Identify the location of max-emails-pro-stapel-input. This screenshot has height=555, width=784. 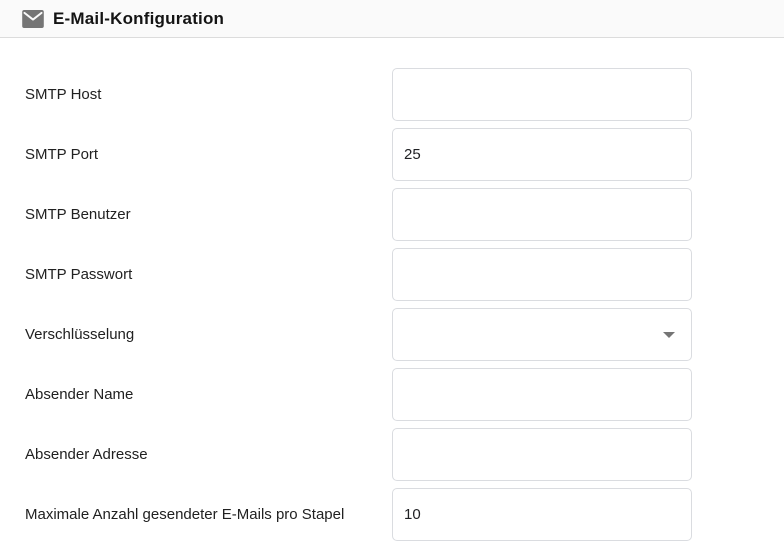
(542, 514).